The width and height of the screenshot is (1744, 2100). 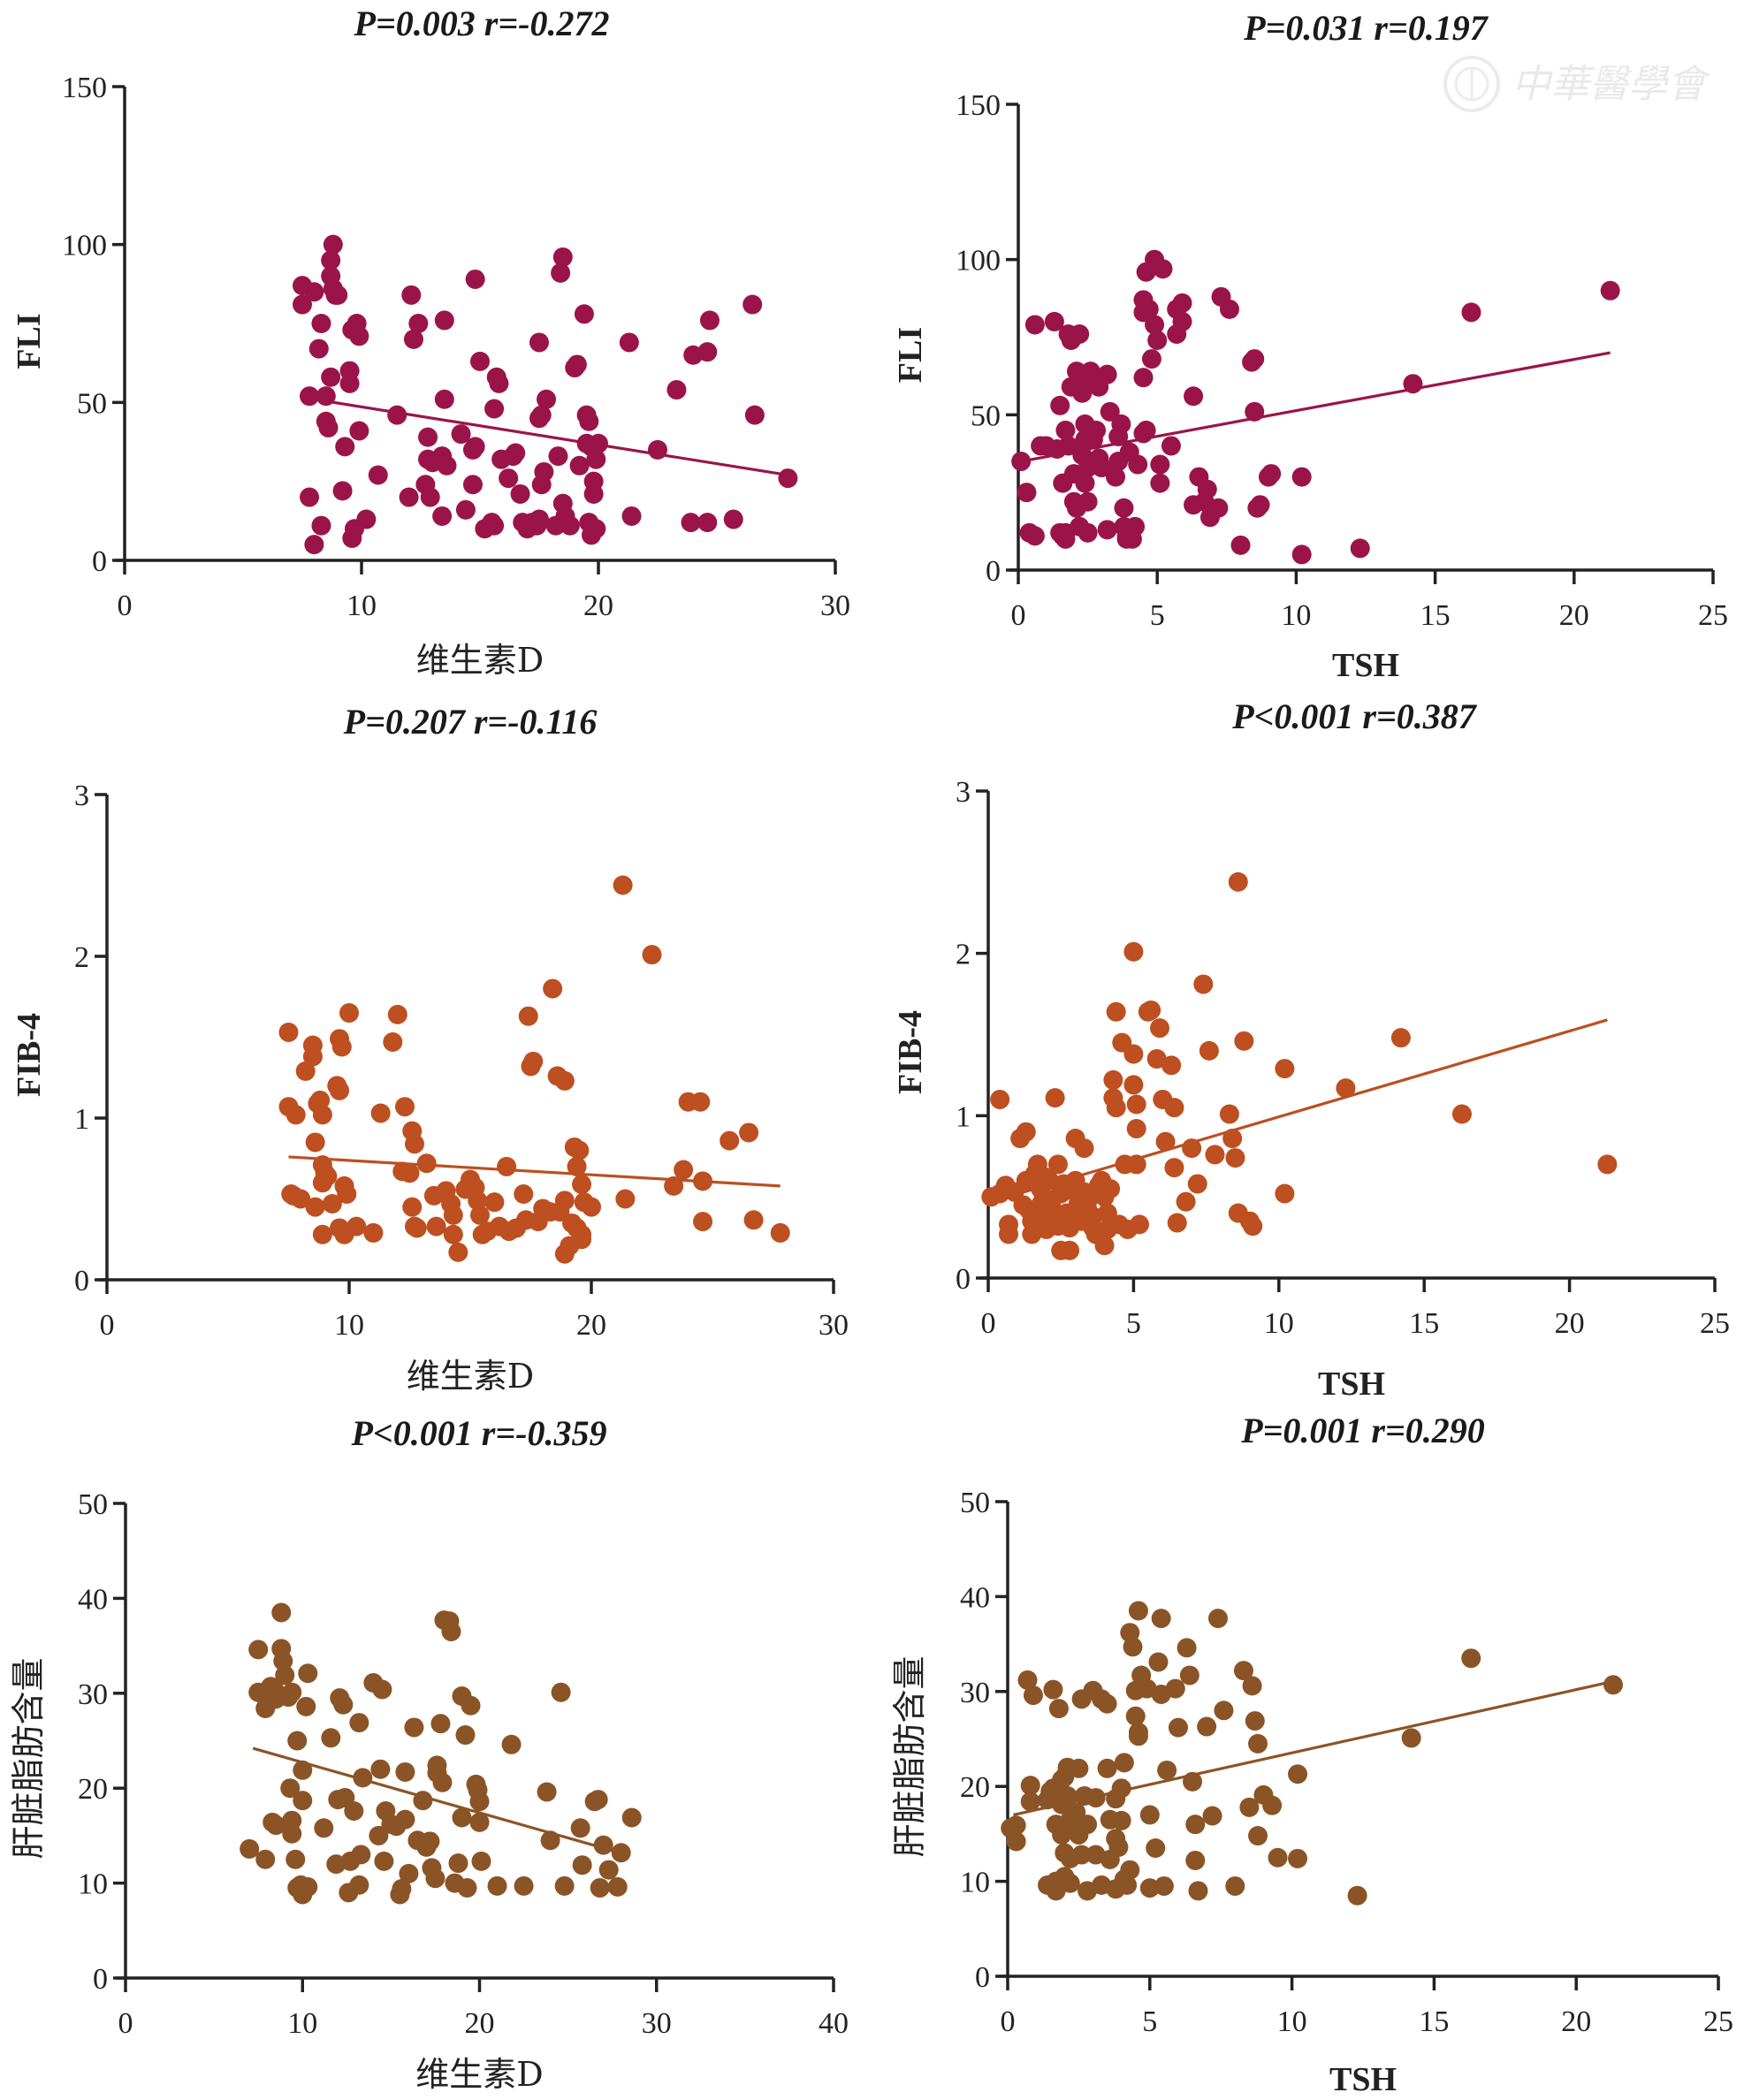 I want to click on y-tick-label: 100, so click(x=978, y=261).